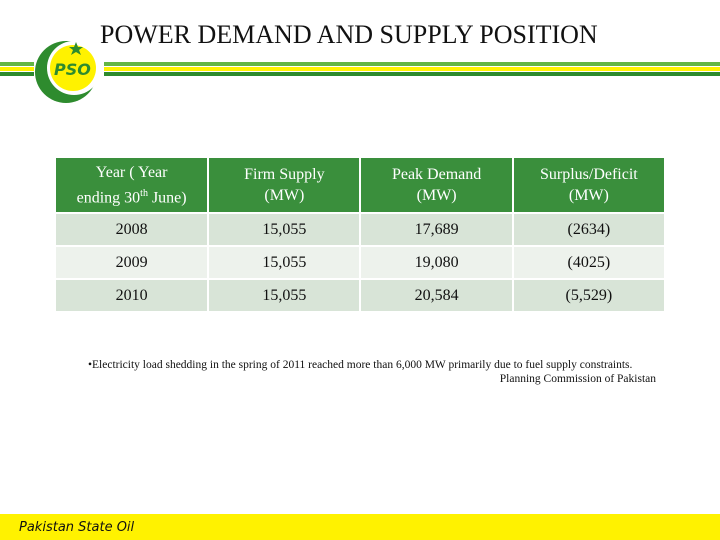 This screenshot has width=720, height=540. I want to click on pso-logo-graphic: PSO, so click(68, 72).